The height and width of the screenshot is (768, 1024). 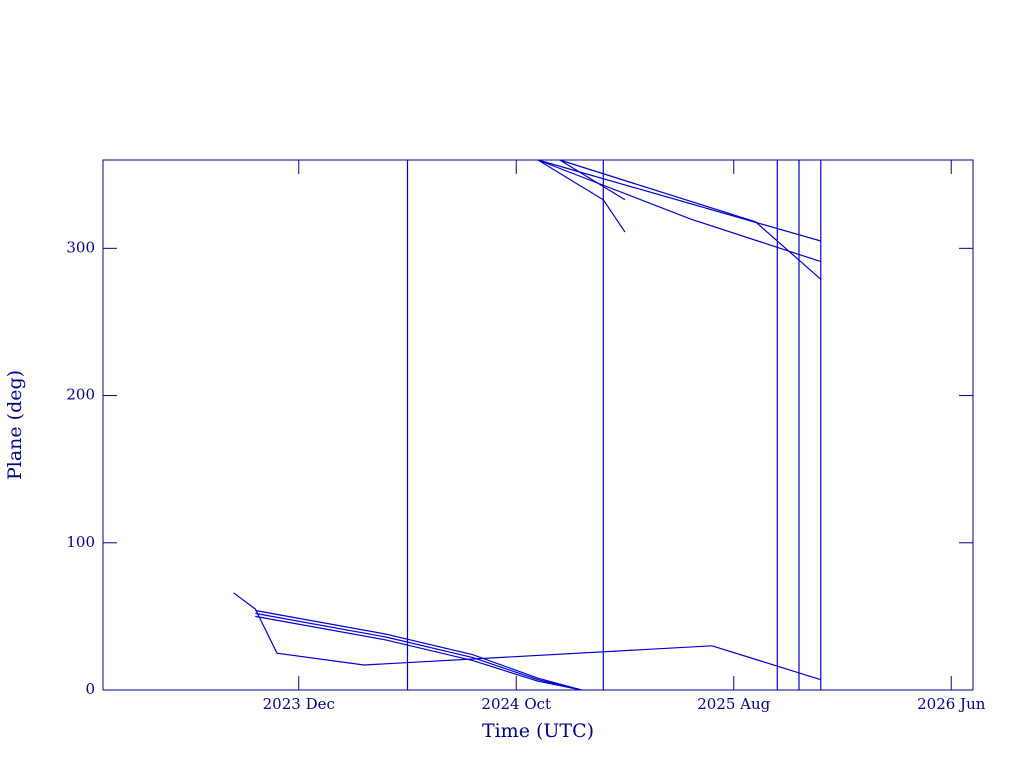 I want to click on y-tick-label: 300, so click(x=80, y=247).